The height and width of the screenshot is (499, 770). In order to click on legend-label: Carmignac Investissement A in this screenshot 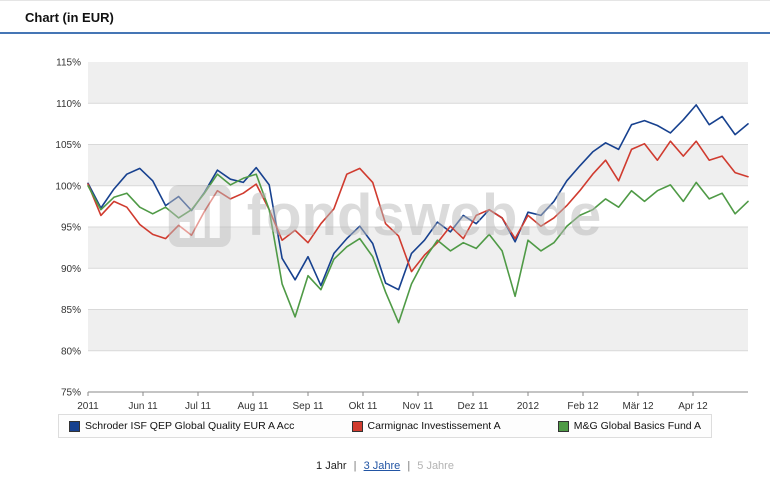, I will do `click(434, 426)`.